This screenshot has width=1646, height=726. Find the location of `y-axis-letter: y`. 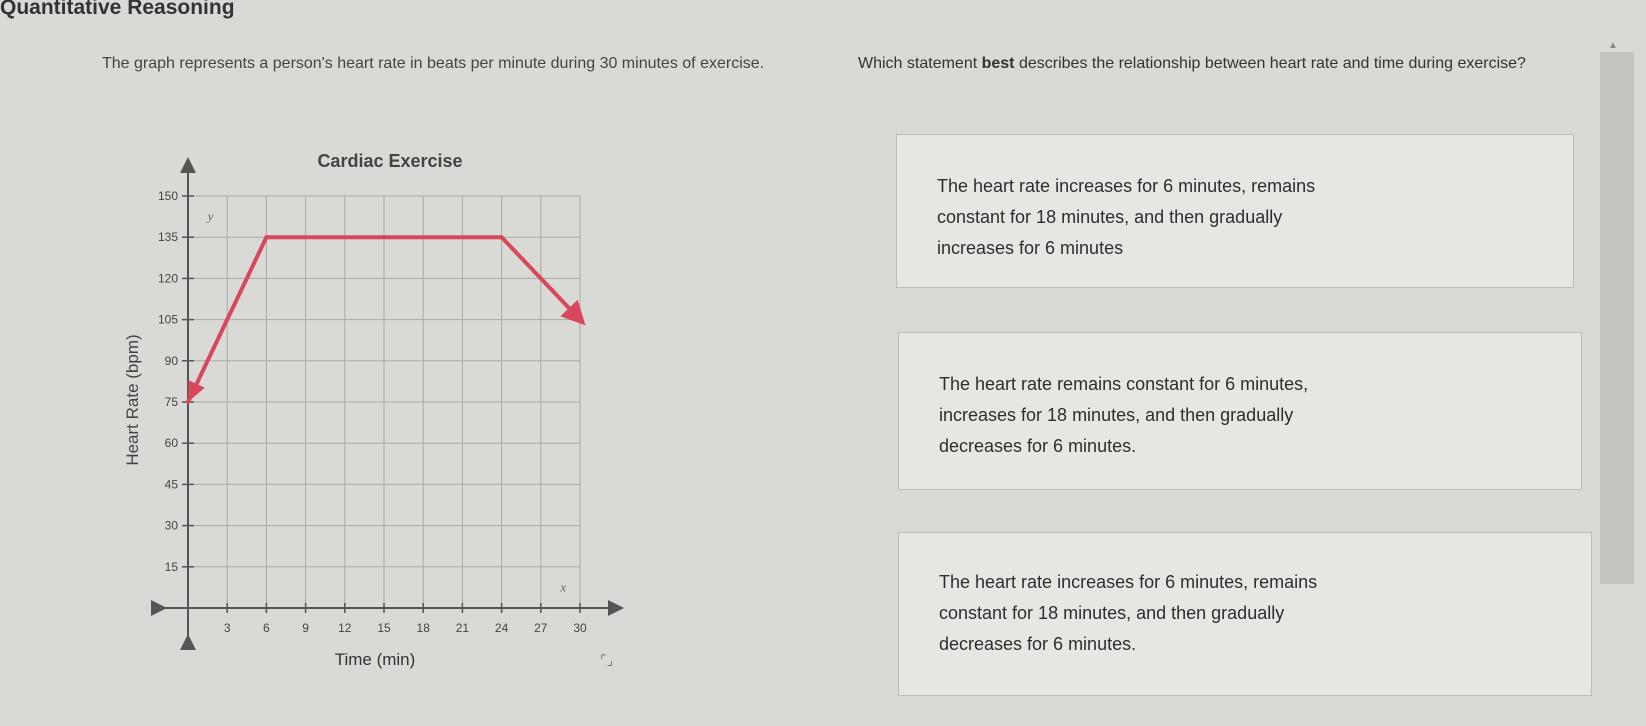

y-axis-letter: y is located at coordinates (210, 216).